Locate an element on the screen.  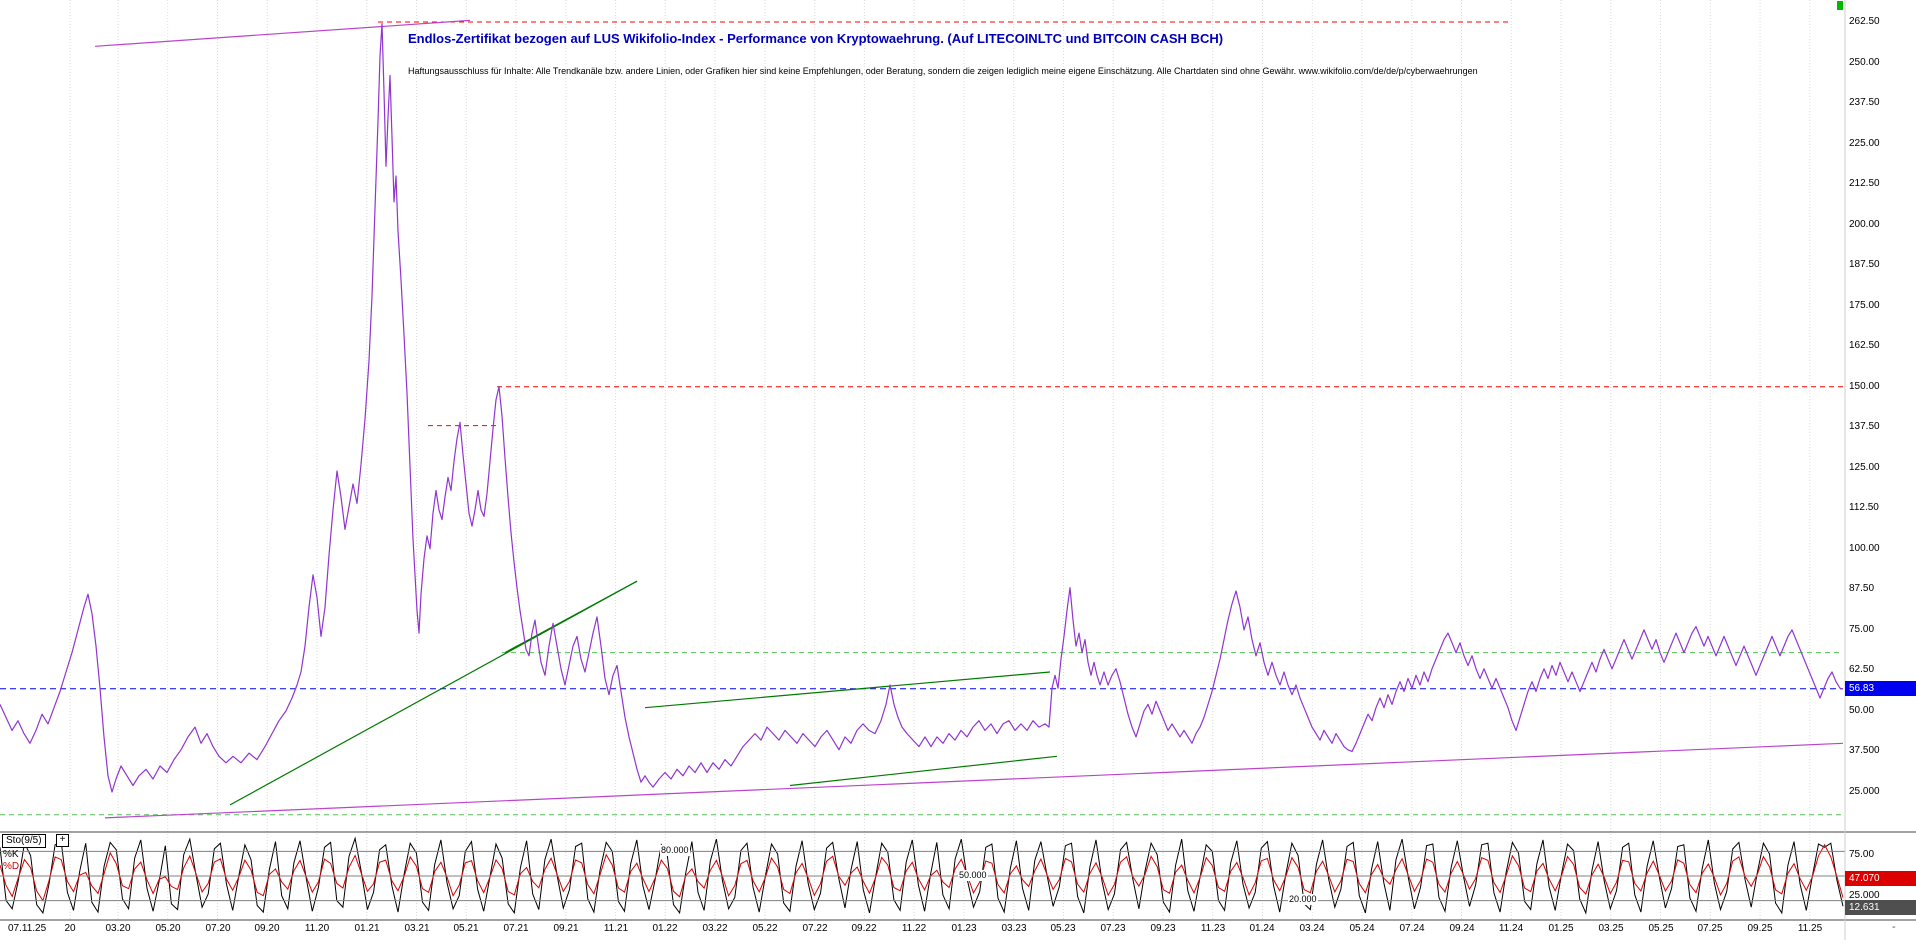
stoch-level-50-label: 50.000 is located at coordinates (973, 875).